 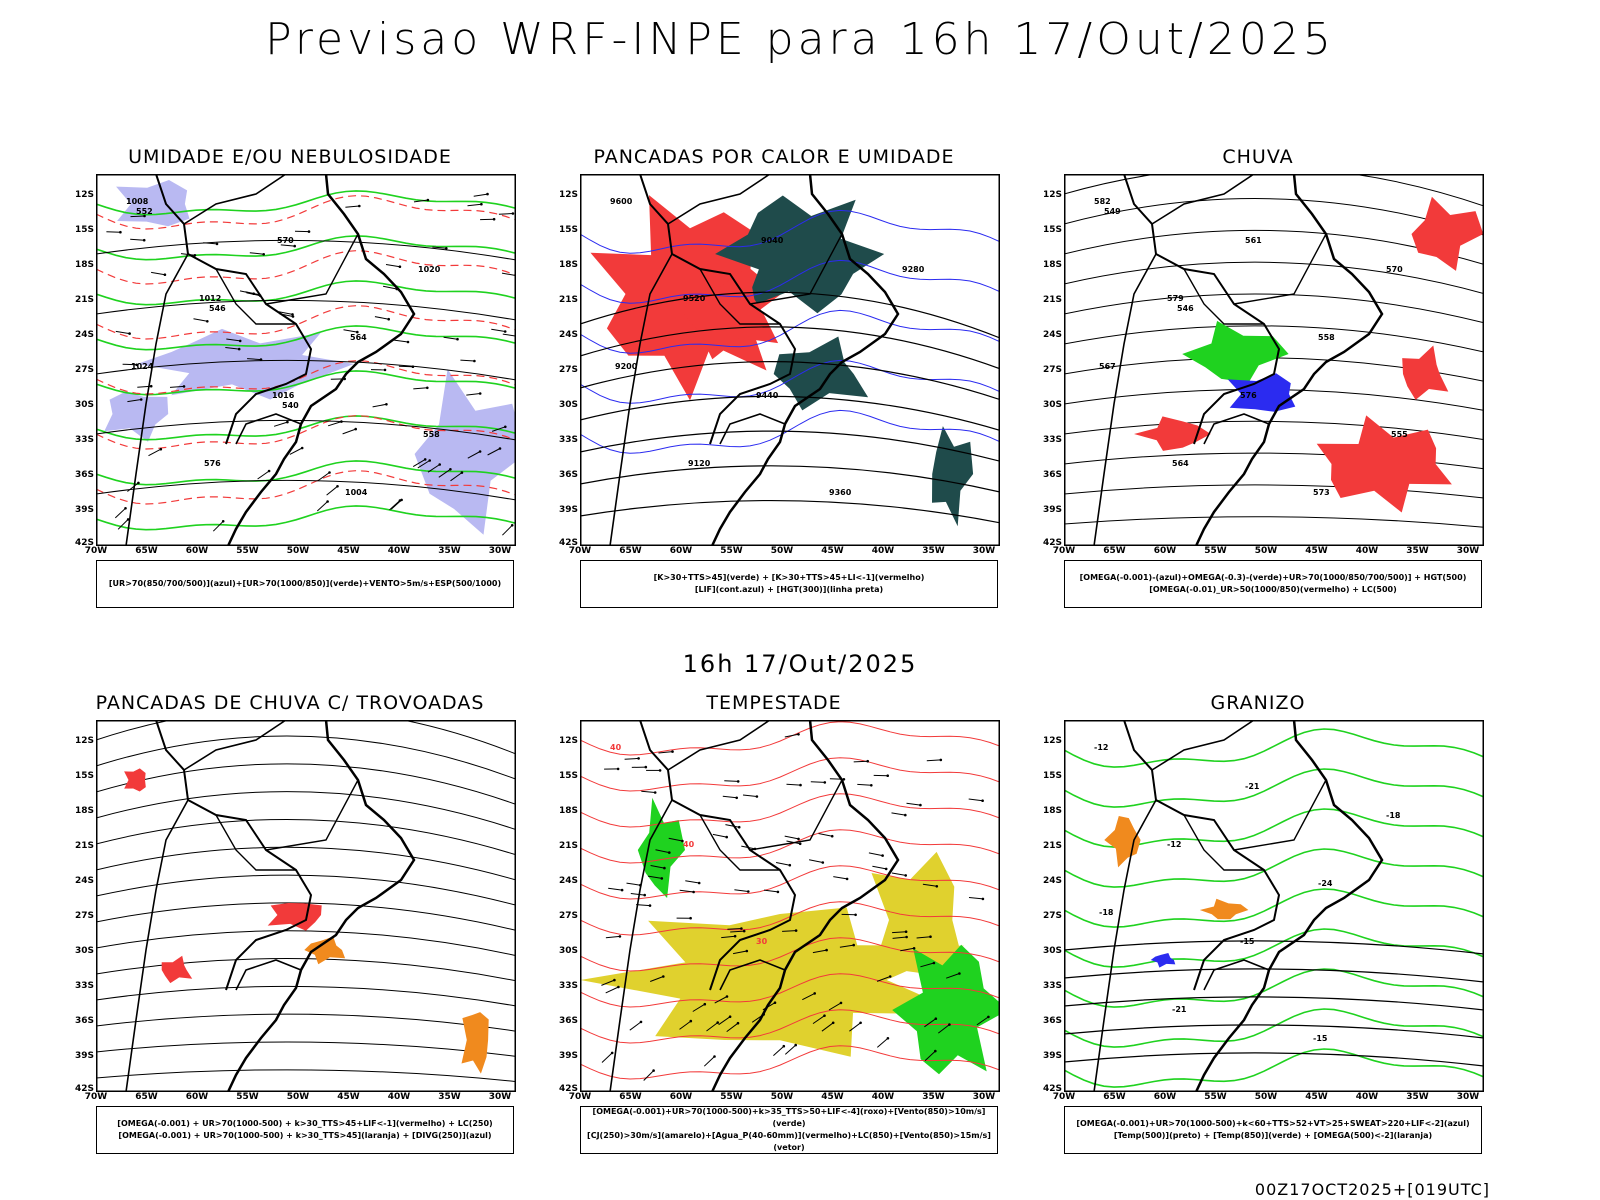 I want to click on lat-label: 21S, so click(x=568, y=300).